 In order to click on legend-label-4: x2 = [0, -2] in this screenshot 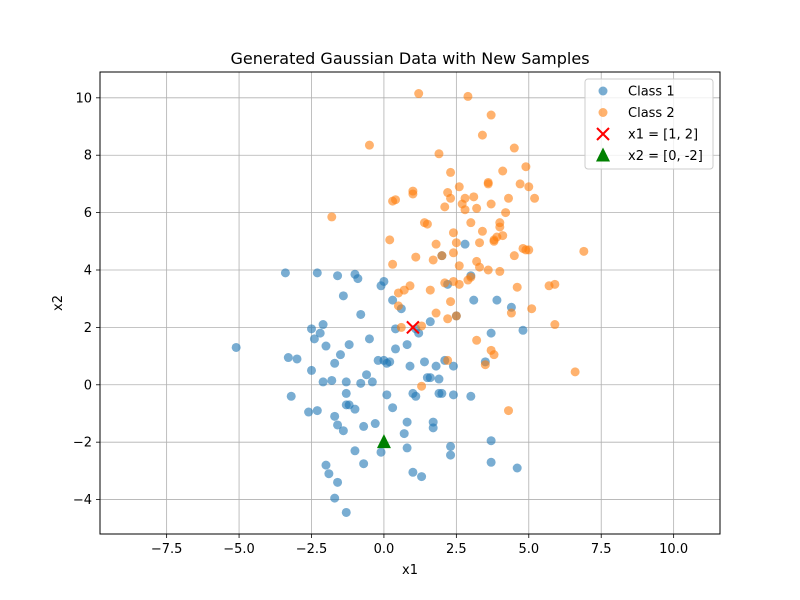, I will do `click(665, 156)`.